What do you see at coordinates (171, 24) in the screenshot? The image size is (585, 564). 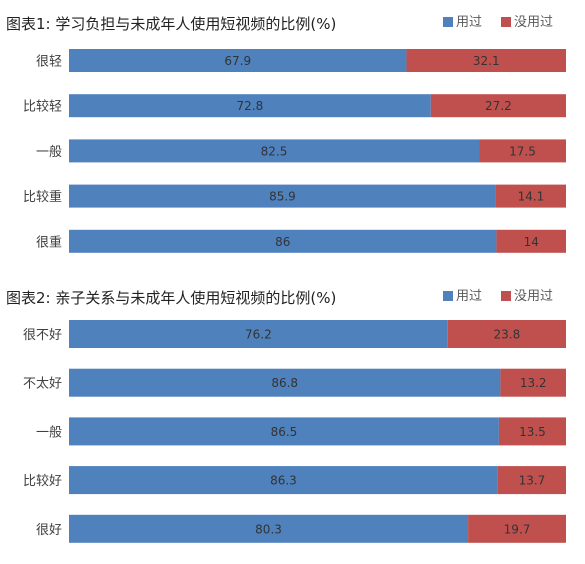 I see `chart-title: 图表1: 学习负担与未成年人使用短视频的比例(%)` at bounding box center [171, 24].